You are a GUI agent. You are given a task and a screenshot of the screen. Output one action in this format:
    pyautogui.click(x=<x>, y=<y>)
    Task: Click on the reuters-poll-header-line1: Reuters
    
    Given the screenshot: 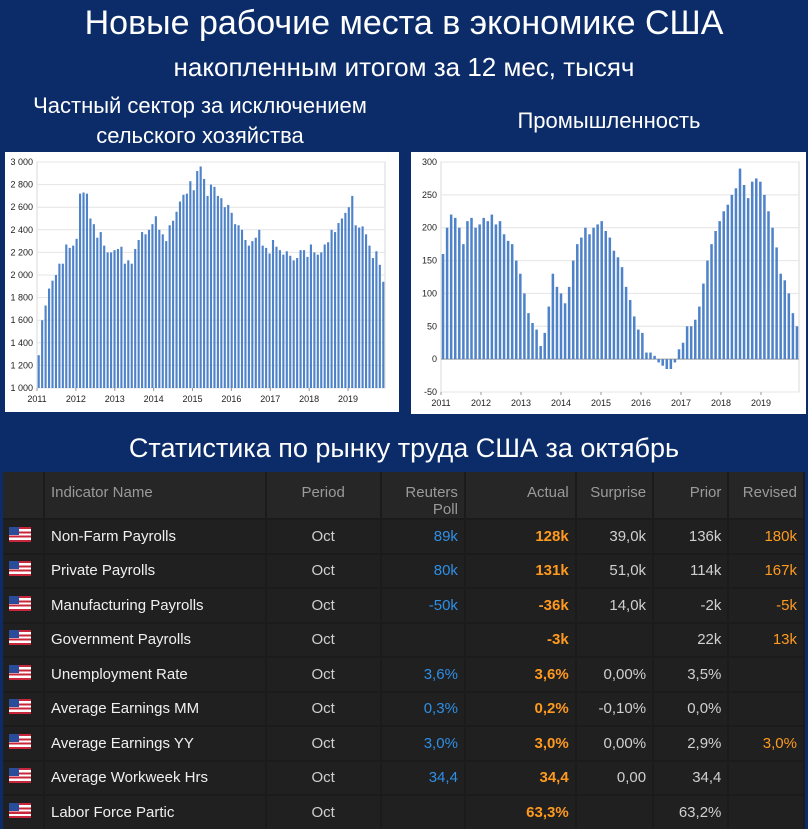 What is the action you would take?
    pyautogui.click(x=431, y=492)
    